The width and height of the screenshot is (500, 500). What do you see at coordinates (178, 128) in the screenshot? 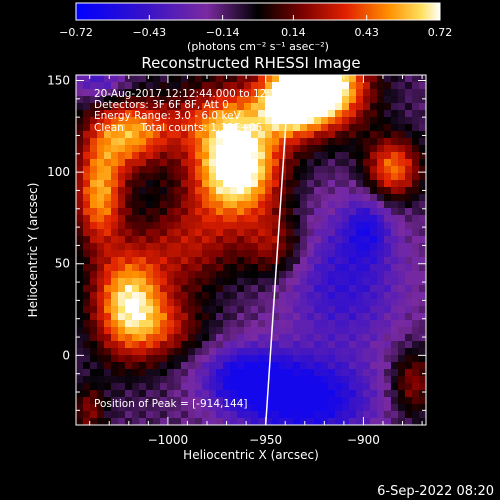
I see `annotation-clean-counts: Clean Total counts: 1.32E+05` at bounding box center [178, 128].